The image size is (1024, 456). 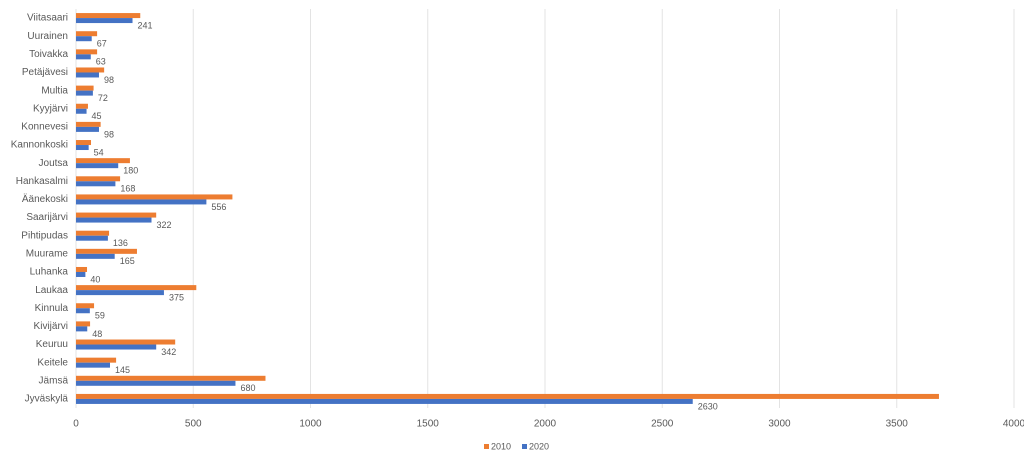 What do you see at coordinates (193, 424) in the screenshot?
I see `x-tick-label: 500` at bounding box center [193, 424].